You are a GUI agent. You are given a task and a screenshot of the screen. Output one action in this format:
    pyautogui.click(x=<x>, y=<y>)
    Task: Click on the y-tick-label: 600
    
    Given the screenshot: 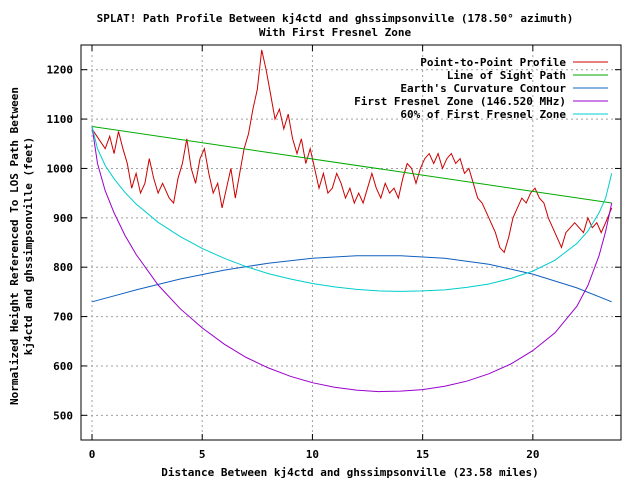 What is the action you would take?
    pyautogui.click(x=63, y=366)
    